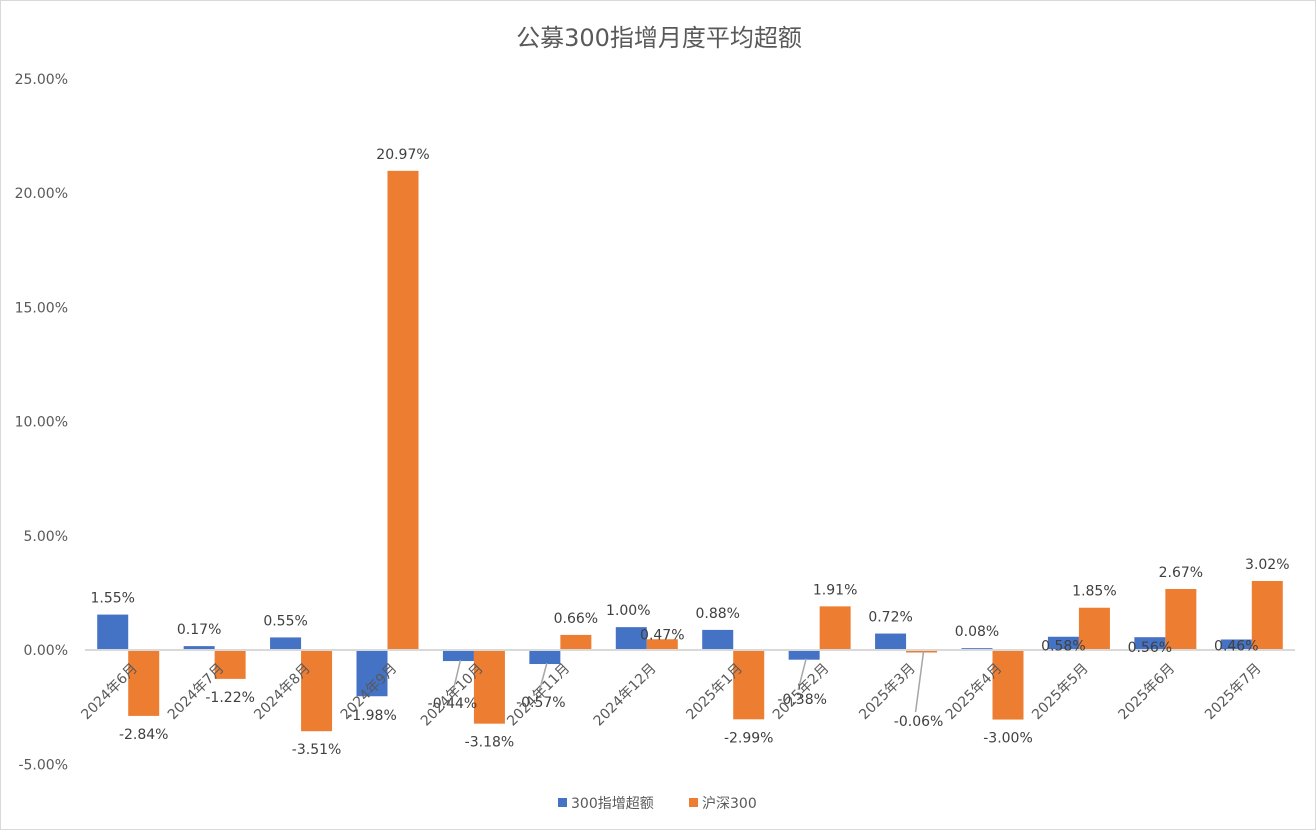  I want to click on data-label: 0.56%, so click(1150, 648).